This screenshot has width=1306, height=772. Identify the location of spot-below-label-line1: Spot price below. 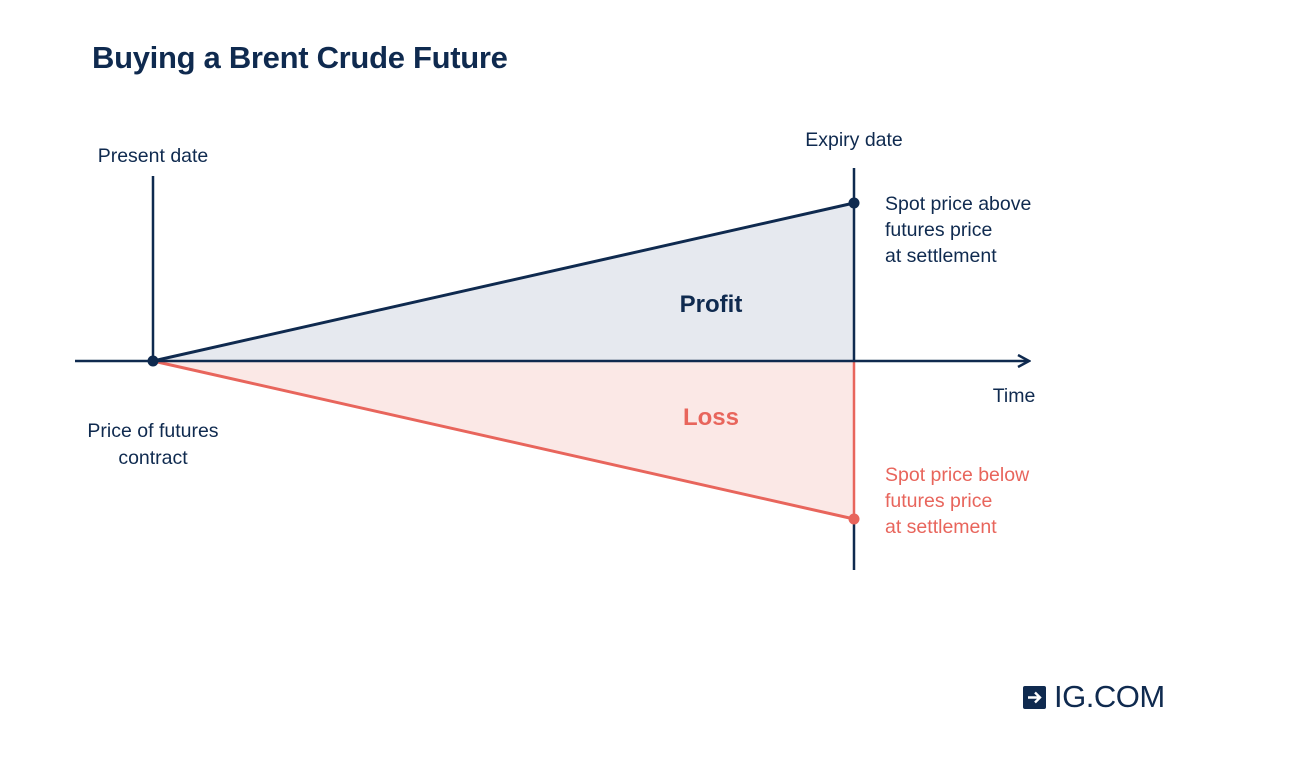
(957, 475).